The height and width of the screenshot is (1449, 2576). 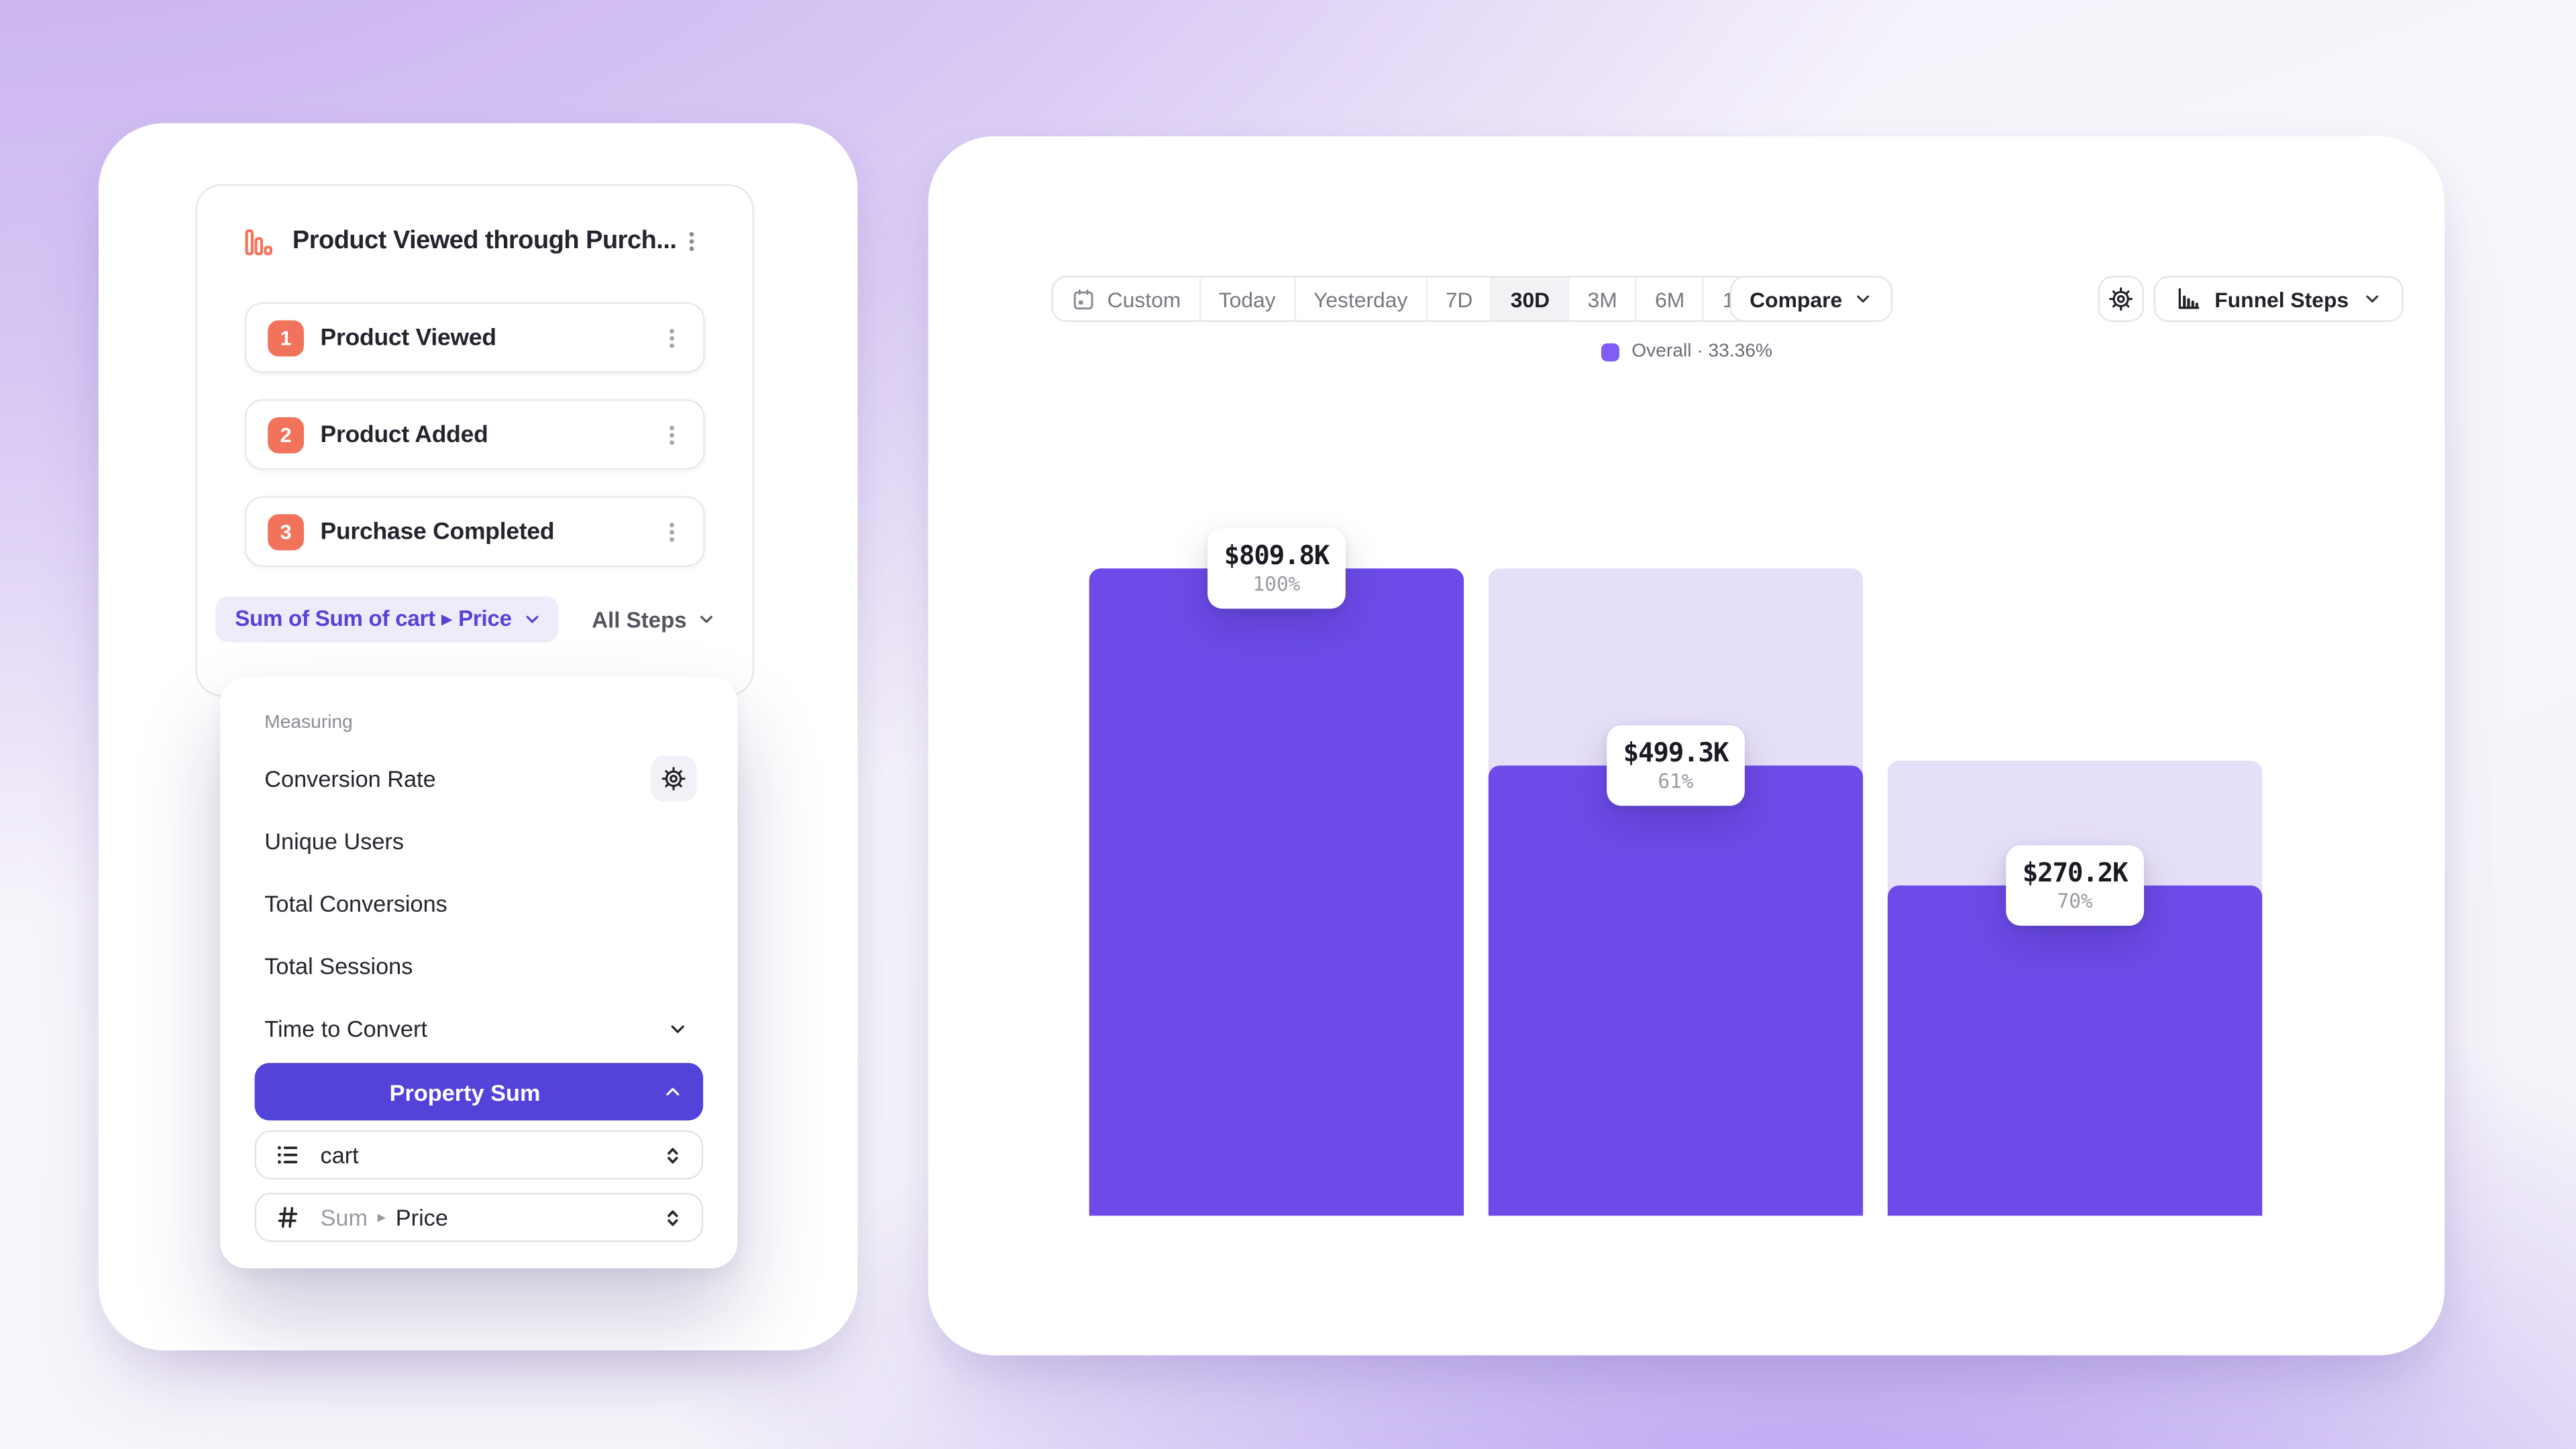 What do you see at coordinates (287, 1217) in the screenshot?
I see `hash-icon` at bounding box center [287, 1217].